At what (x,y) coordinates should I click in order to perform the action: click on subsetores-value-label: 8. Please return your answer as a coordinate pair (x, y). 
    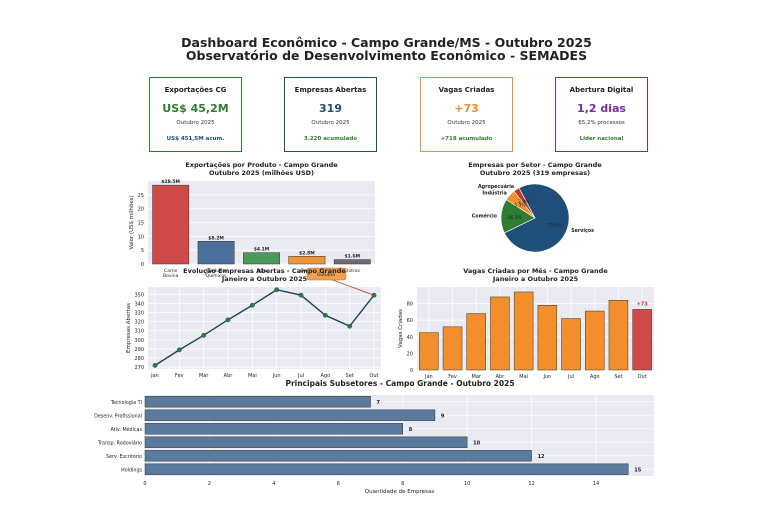
    Looking at the image, I should click on (411, 430).